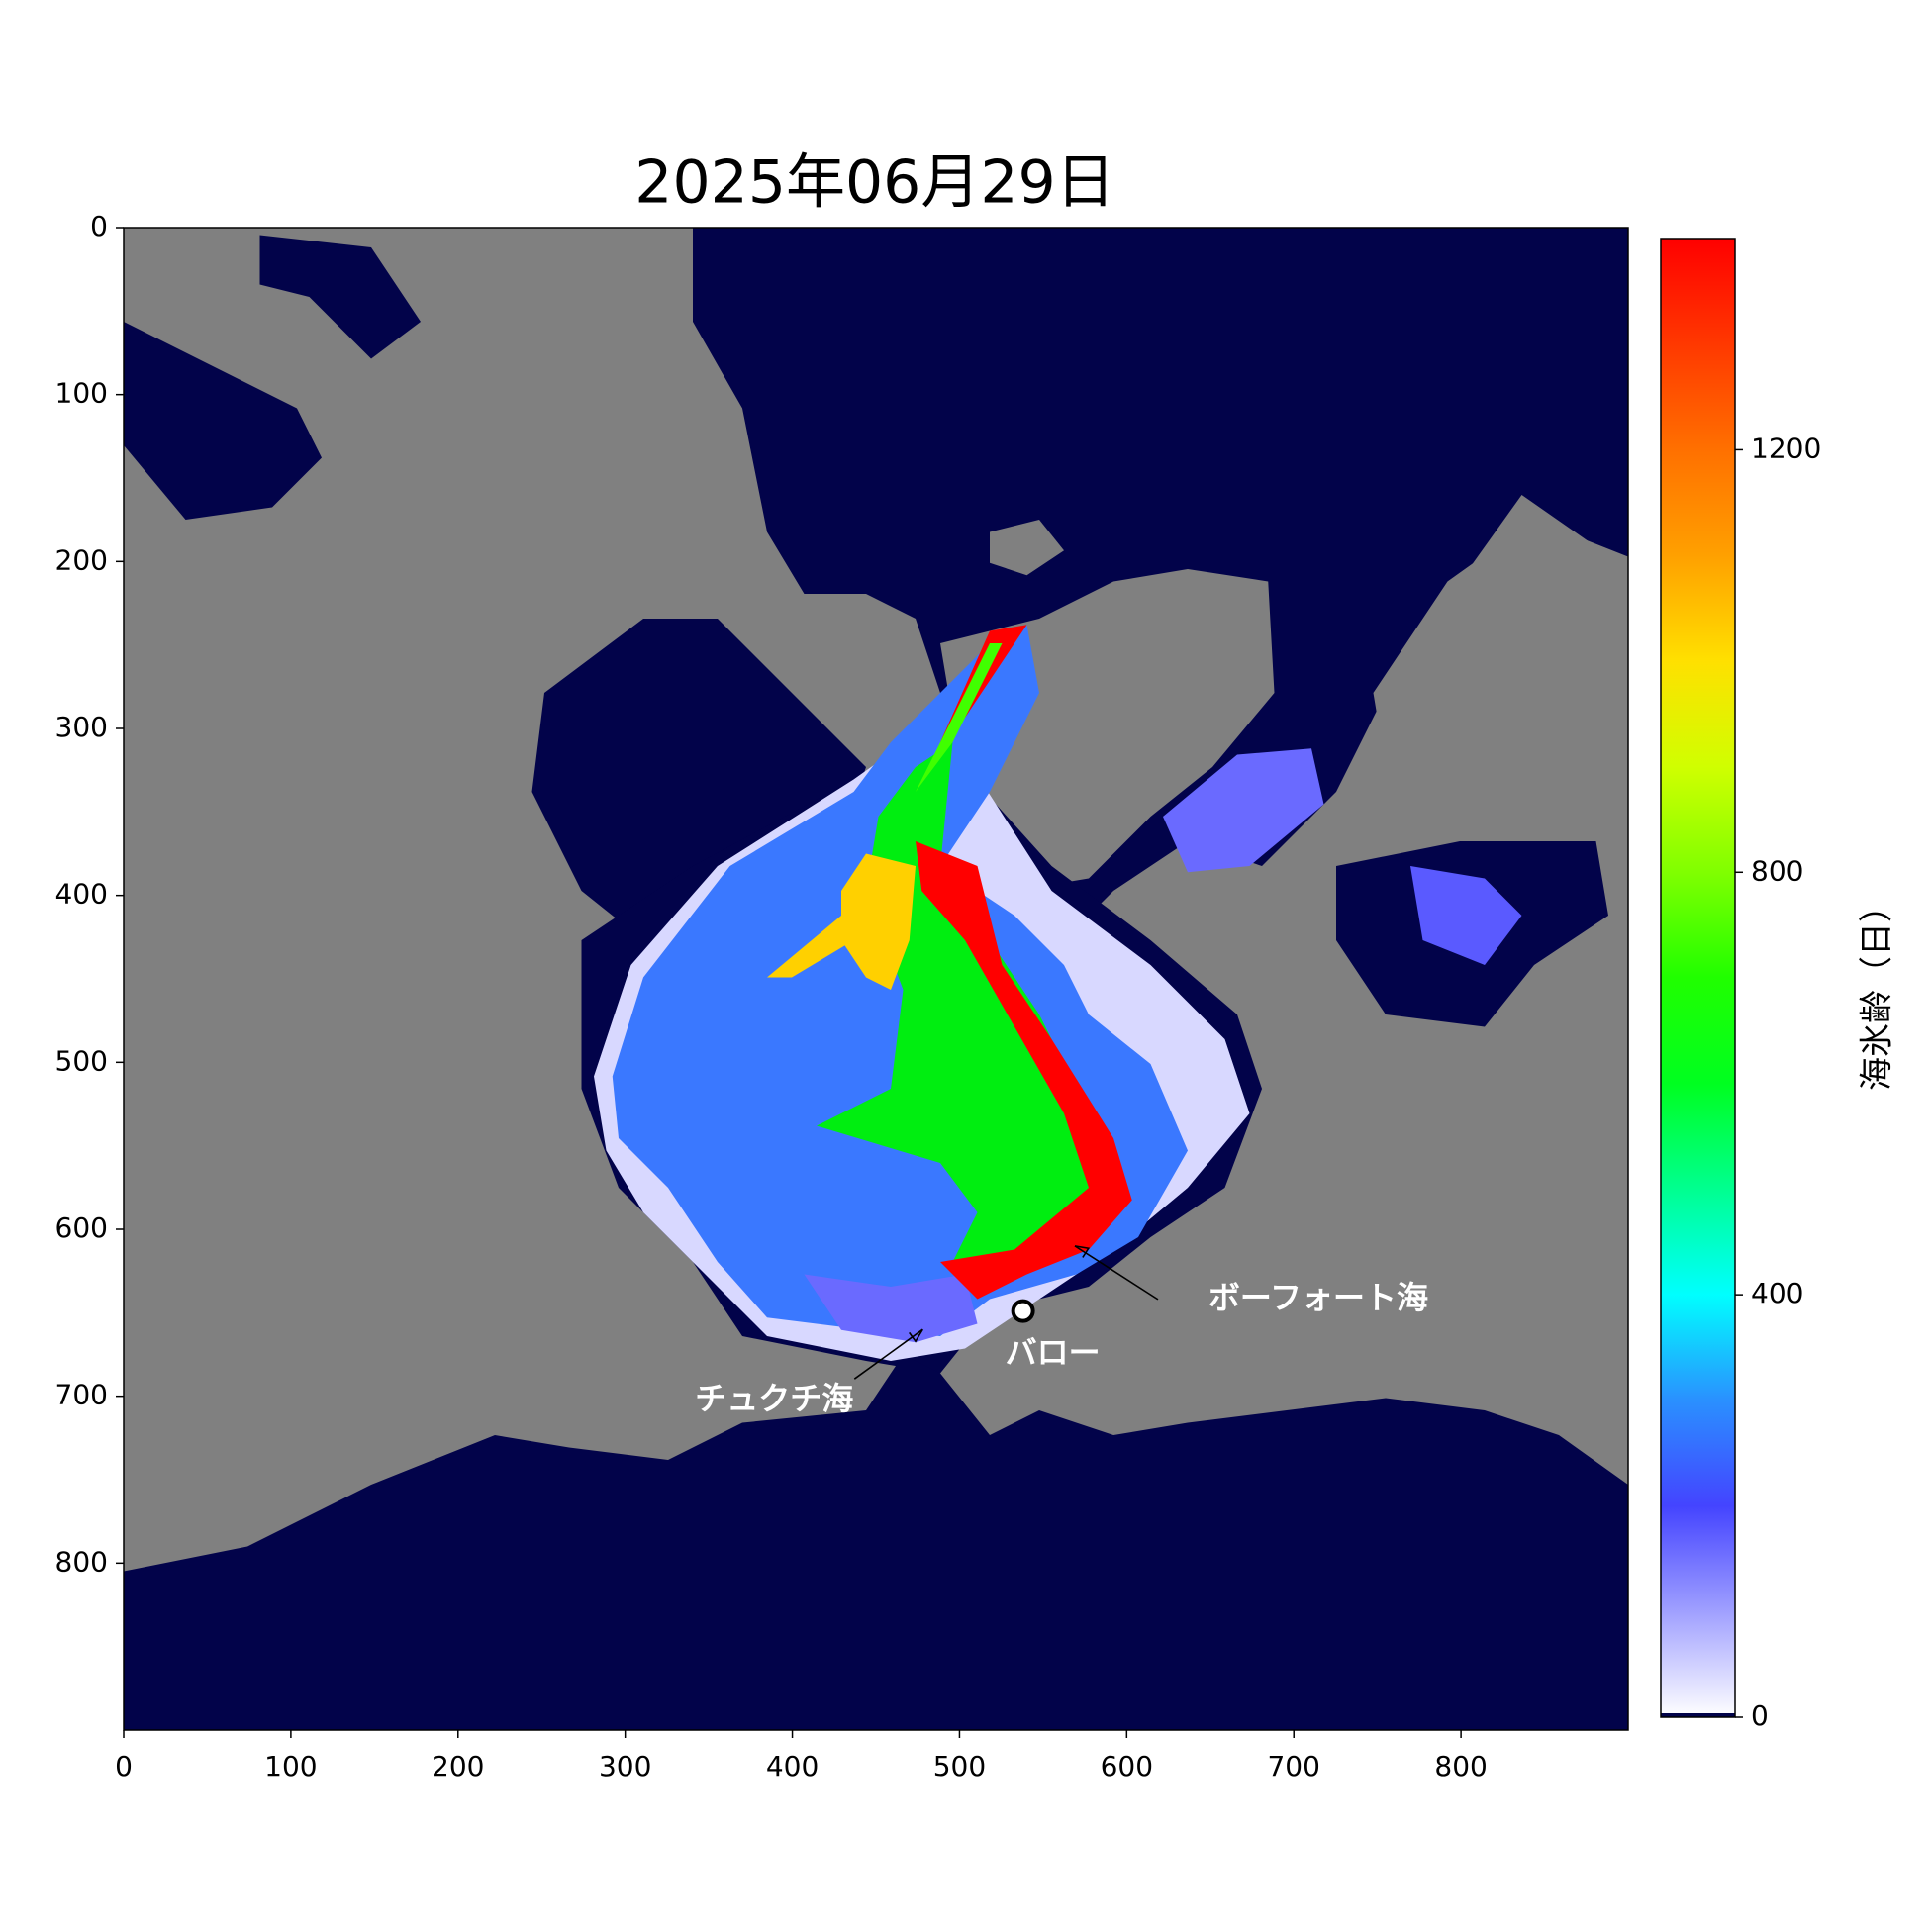 The width and height of the screenshot is (1932, 1932). What do you see at coordinates (1786, 448) in the screenshot?
I see `colorbar-tick-label: 1200` at bounding box center [1786, 448].